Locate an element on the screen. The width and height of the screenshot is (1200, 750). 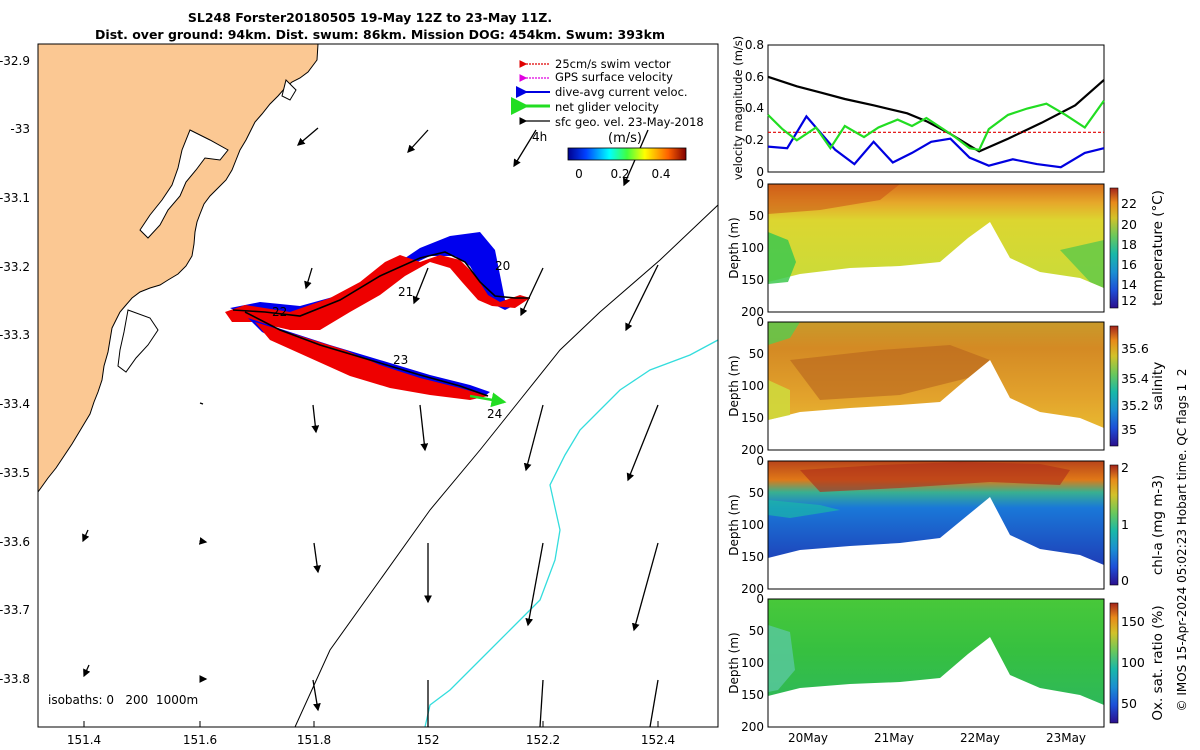
velocity-y-ticks: 0 0.2 0.4 0.6 0.8 is located at coordinates (754, 108).